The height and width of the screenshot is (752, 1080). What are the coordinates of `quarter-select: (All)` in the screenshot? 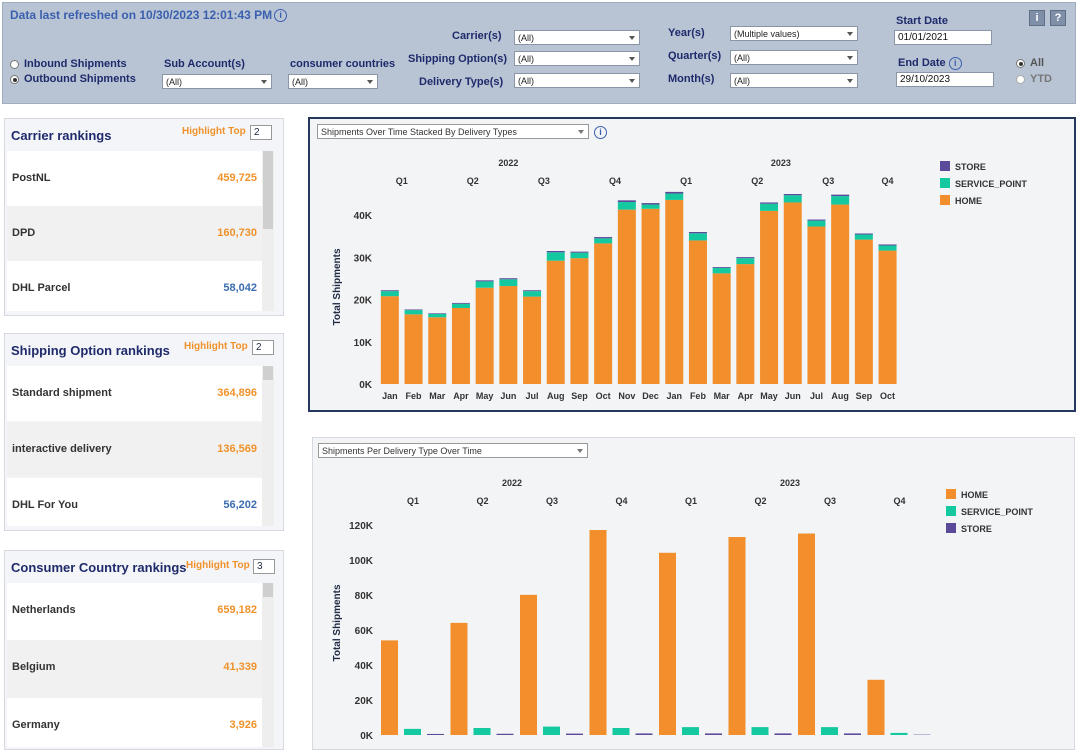 It's located at (794, 57).